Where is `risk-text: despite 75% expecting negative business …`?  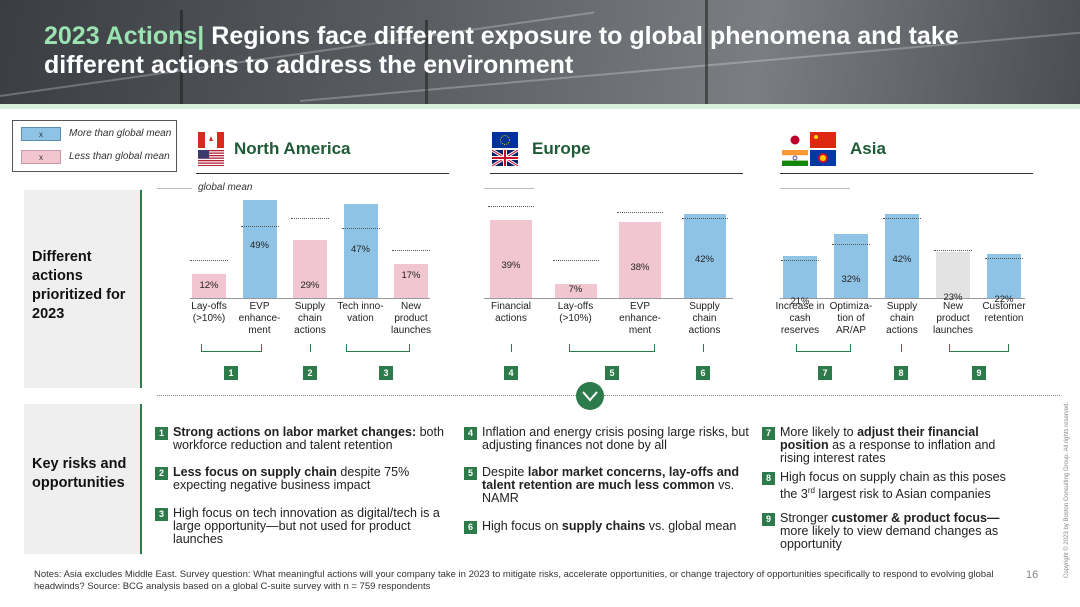 risk-text: despite 75% expecting negative business … is located at coordinates (291, 478).